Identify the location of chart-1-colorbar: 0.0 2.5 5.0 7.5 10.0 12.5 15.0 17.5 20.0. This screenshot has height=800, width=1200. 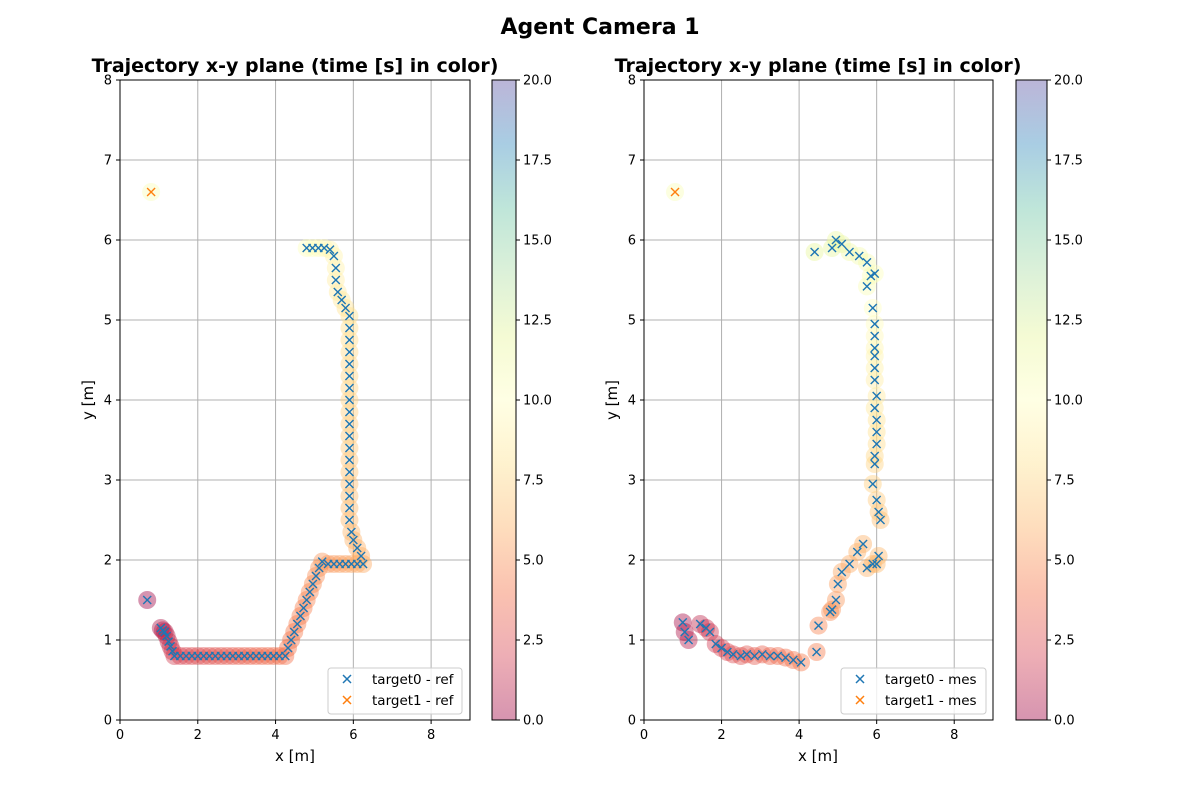
(521, 401).